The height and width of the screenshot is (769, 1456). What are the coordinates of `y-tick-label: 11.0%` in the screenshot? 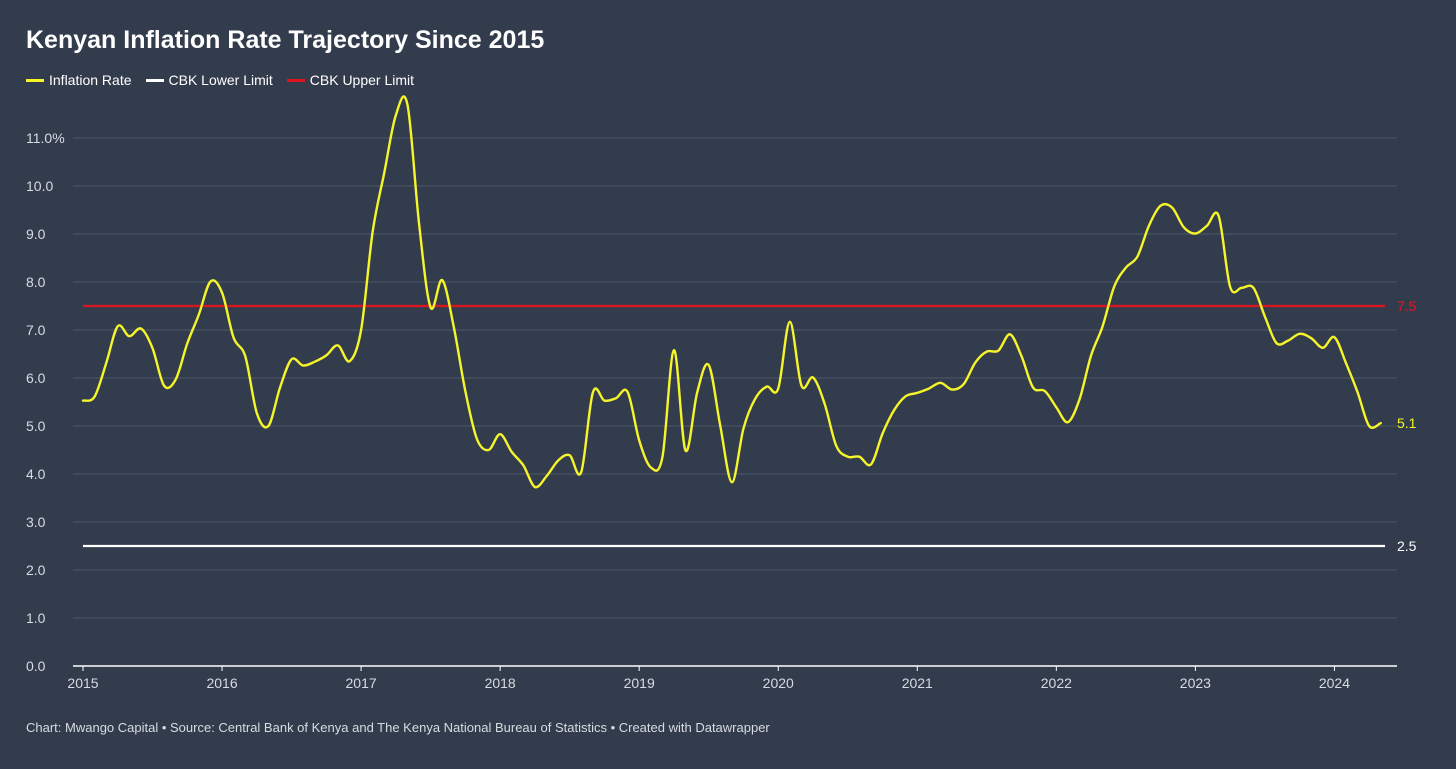 It's located at (45, 138).